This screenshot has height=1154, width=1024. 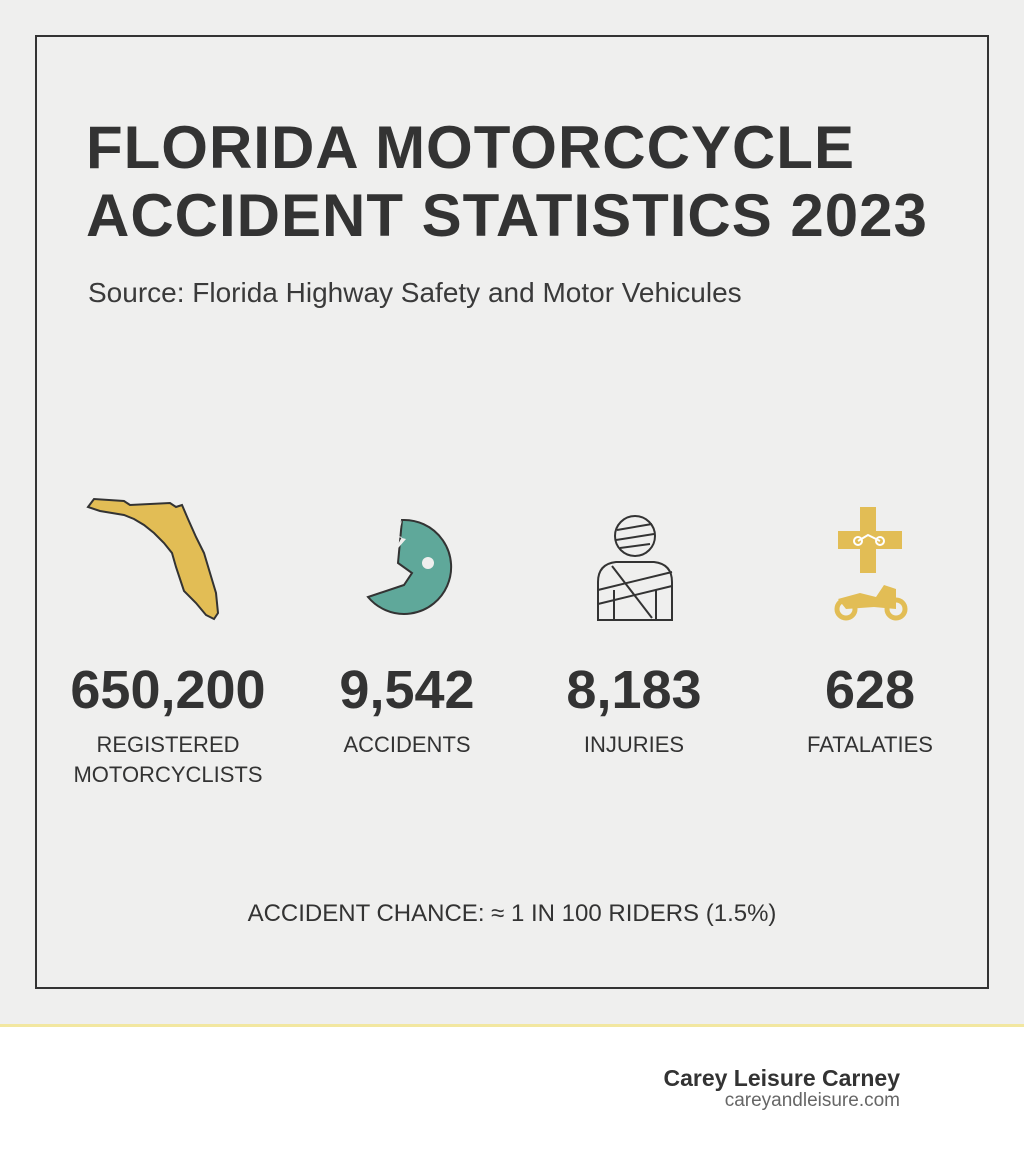 I want to click on brand: Carey Leisure Carney, so click(x=781, y=1078).